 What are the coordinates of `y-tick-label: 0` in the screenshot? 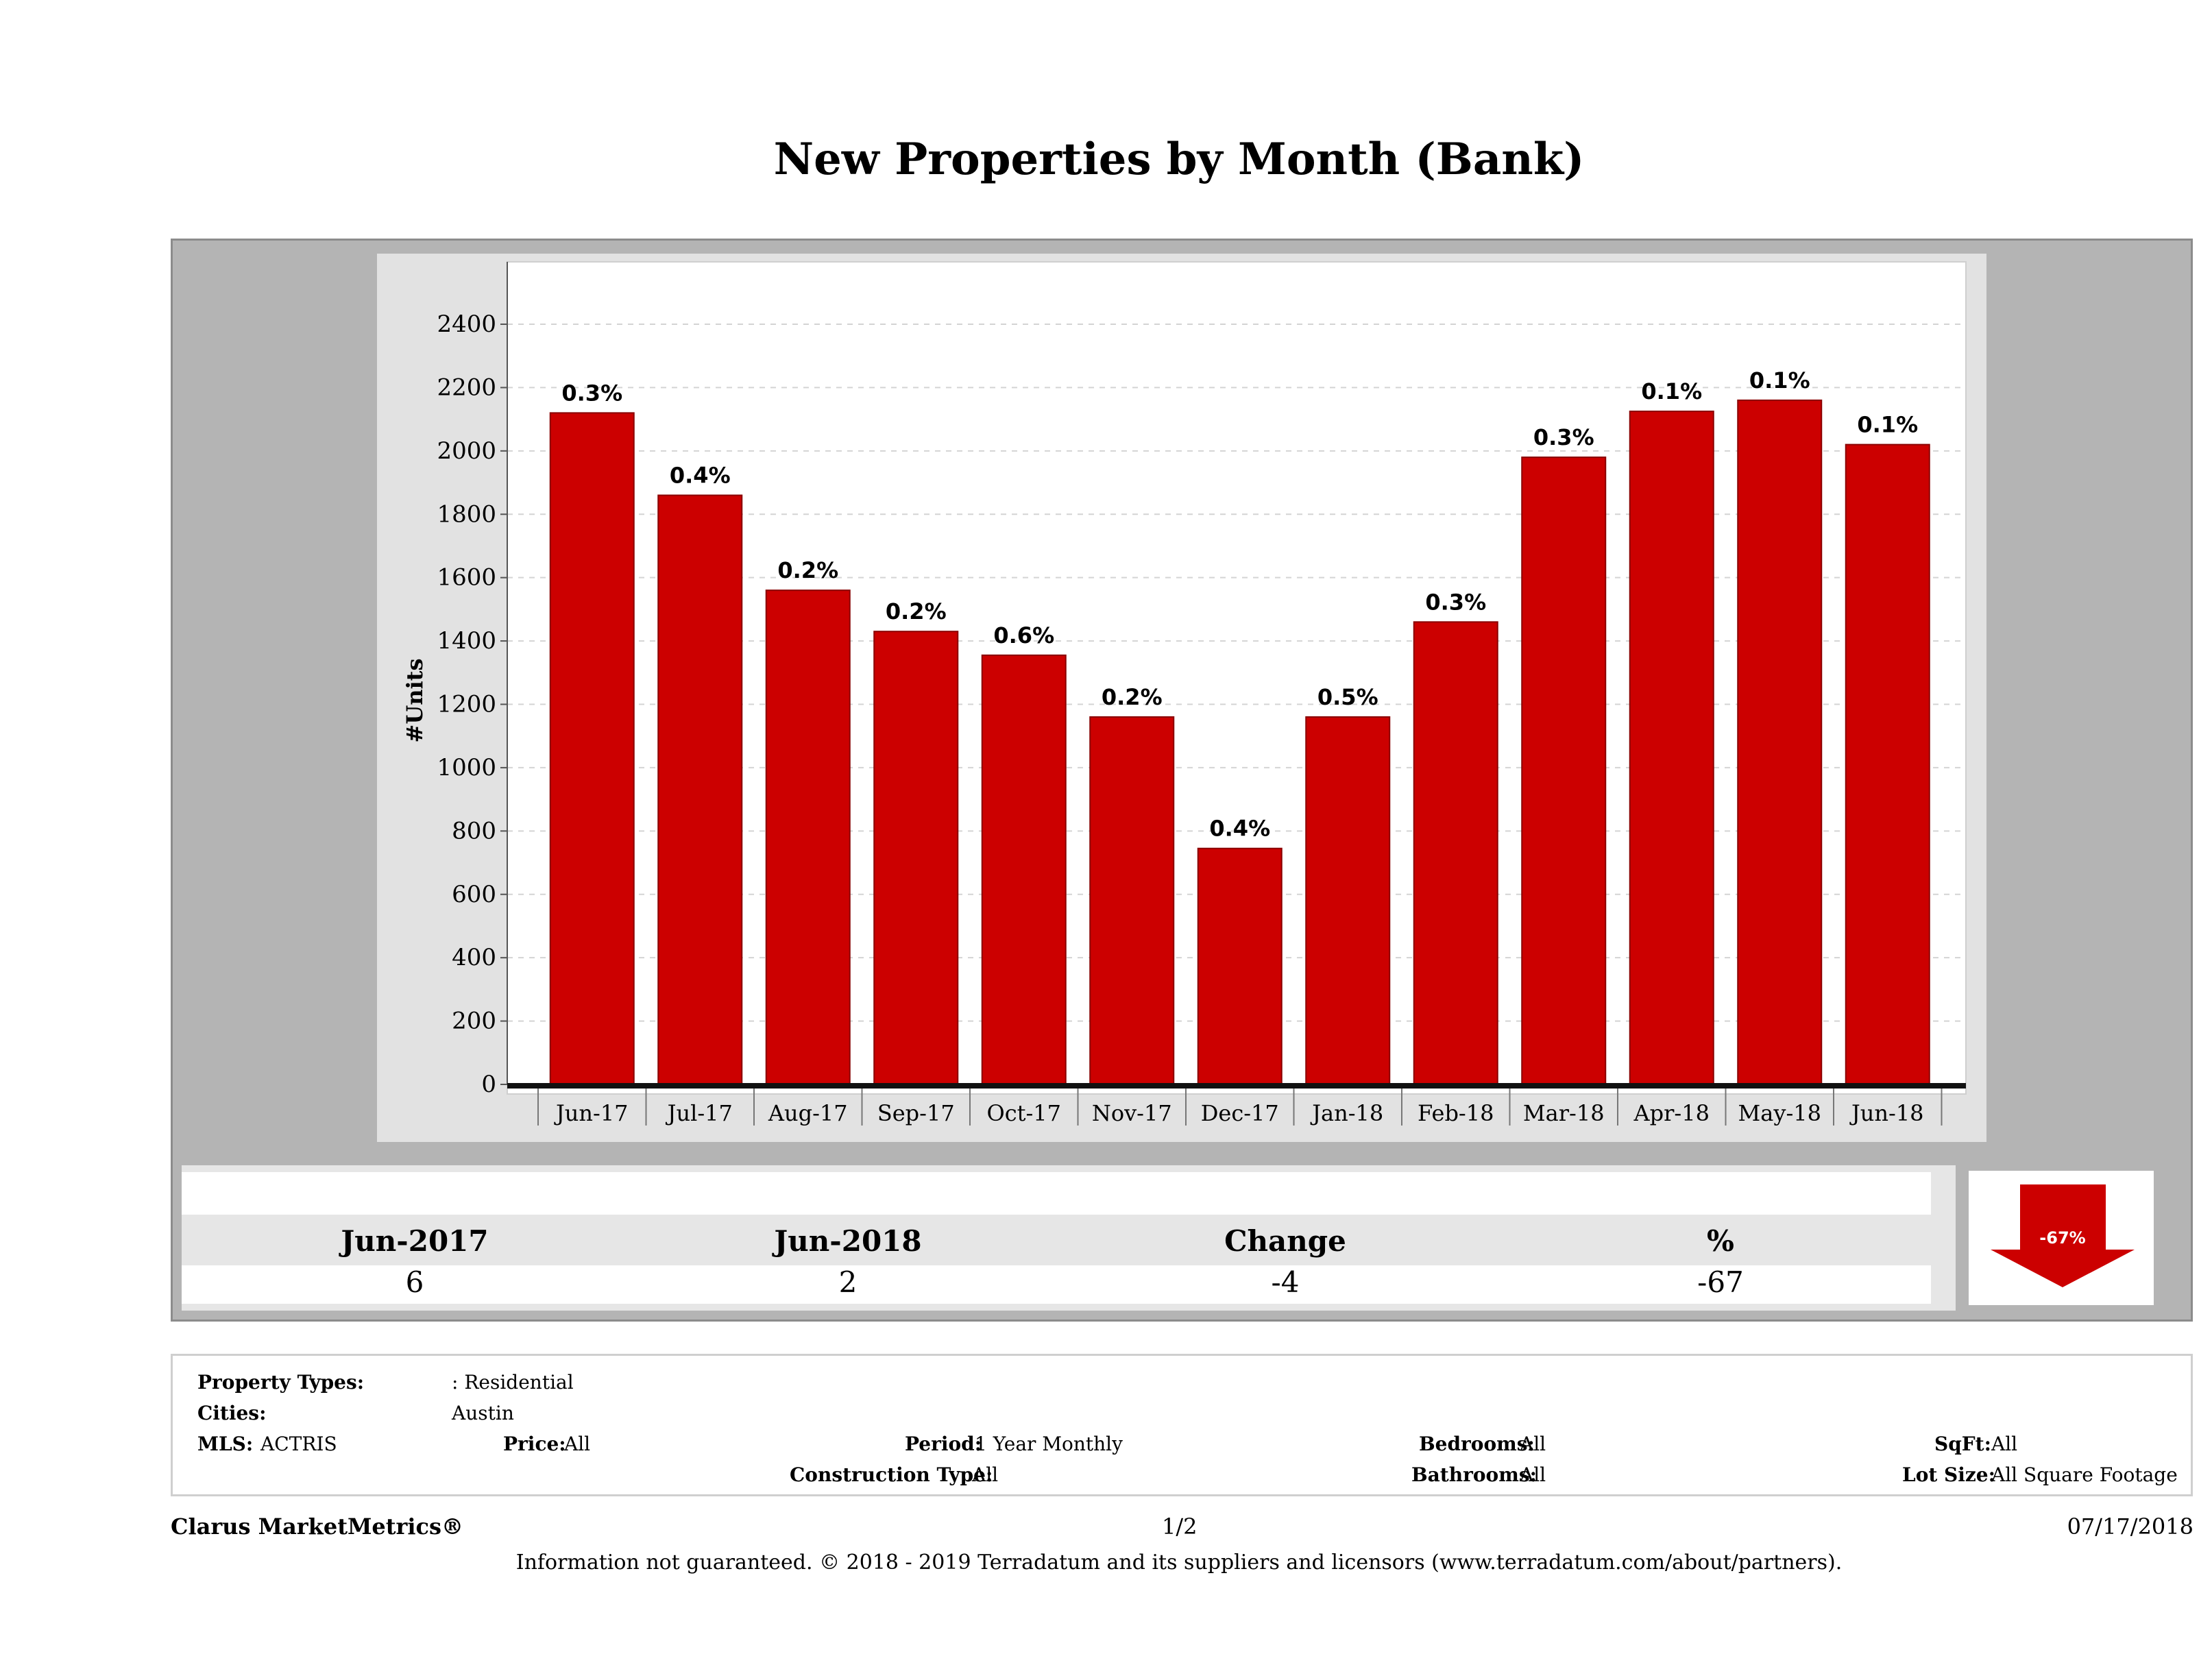 It's located at (488, 1084).